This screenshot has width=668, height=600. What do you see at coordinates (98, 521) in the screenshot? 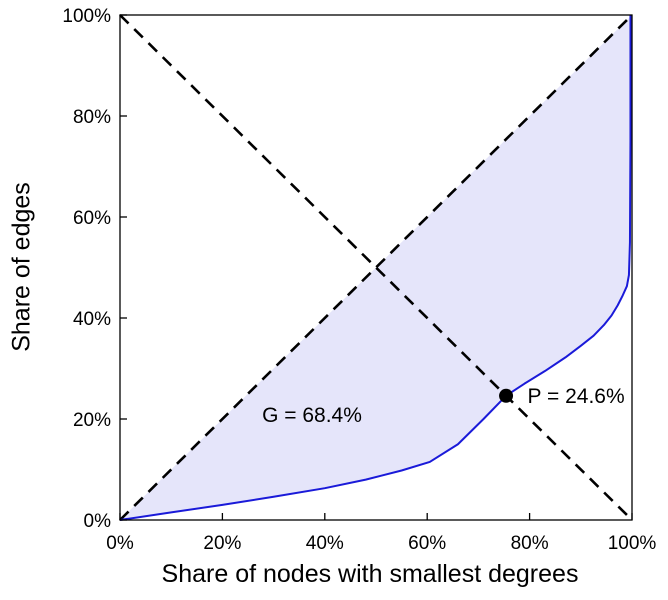
I see `y-tick-label: 0%` at bounding box center [98, 521].